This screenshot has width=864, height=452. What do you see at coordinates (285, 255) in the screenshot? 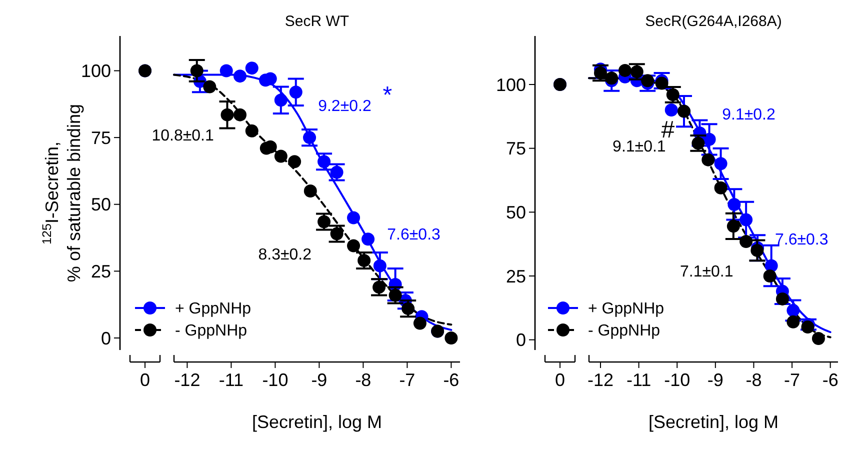
I see `annotation: 8.3±0.2` at bounding box center [285, 255].